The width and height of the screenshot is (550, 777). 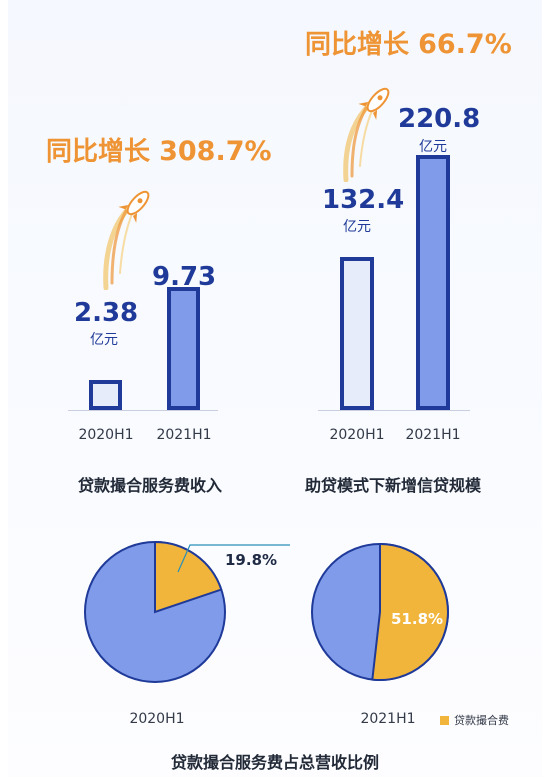 What do you see at coordinates (106, 313) in the screenshot?
I see `bar-value-label: 2.38` at bounding box center [106, 313].